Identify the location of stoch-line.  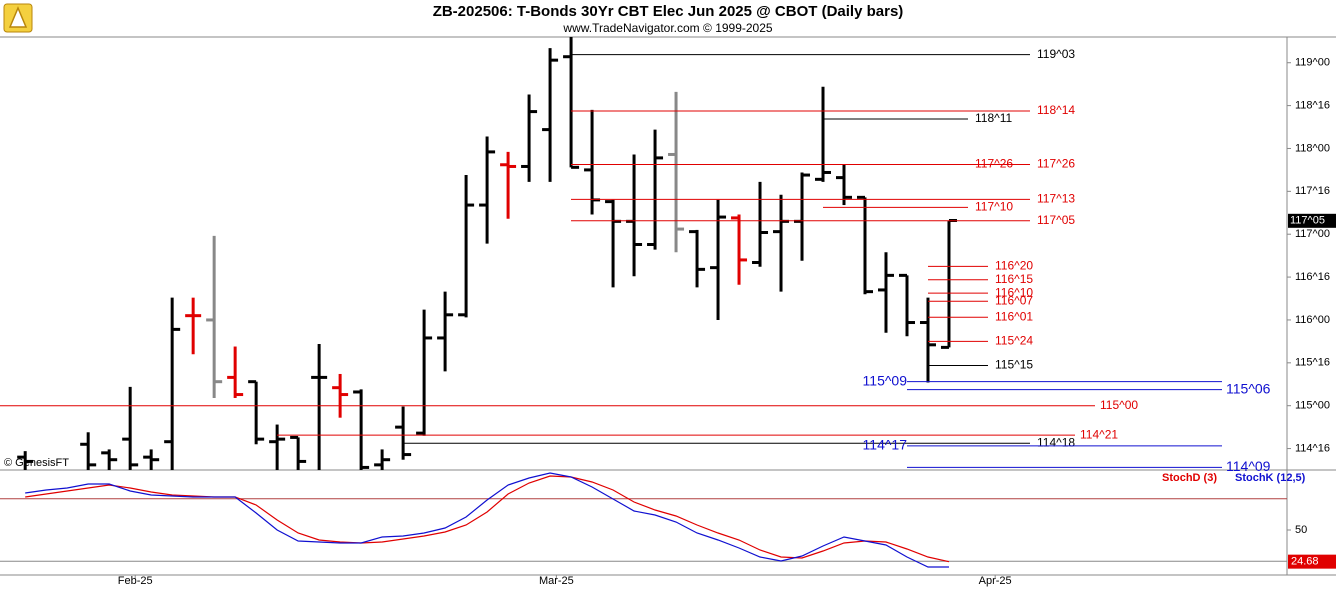
(487, 520).